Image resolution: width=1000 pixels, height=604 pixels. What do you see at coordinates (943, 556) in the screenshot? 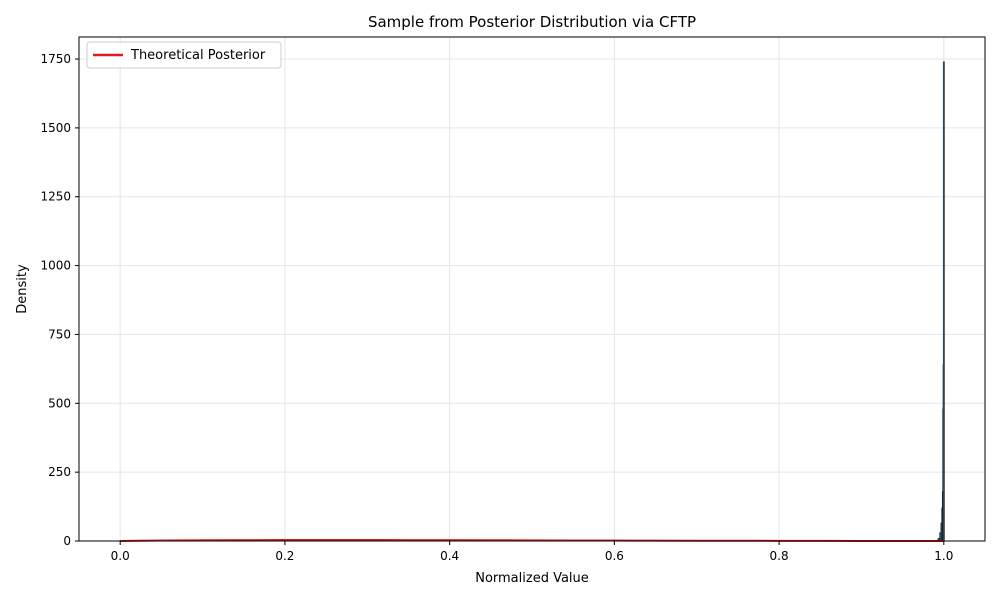
I see `x-tick-label: 1.0` at bounding box center [943, 556].